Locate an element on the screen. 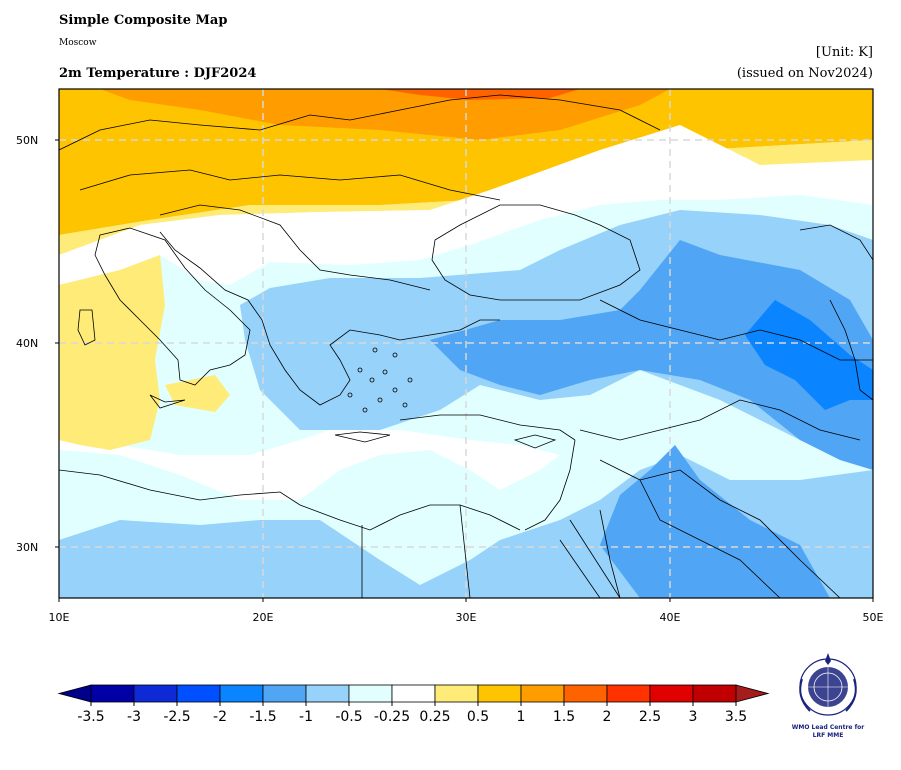  lat-label-50n: 50N is located at coordinates (27, 140).